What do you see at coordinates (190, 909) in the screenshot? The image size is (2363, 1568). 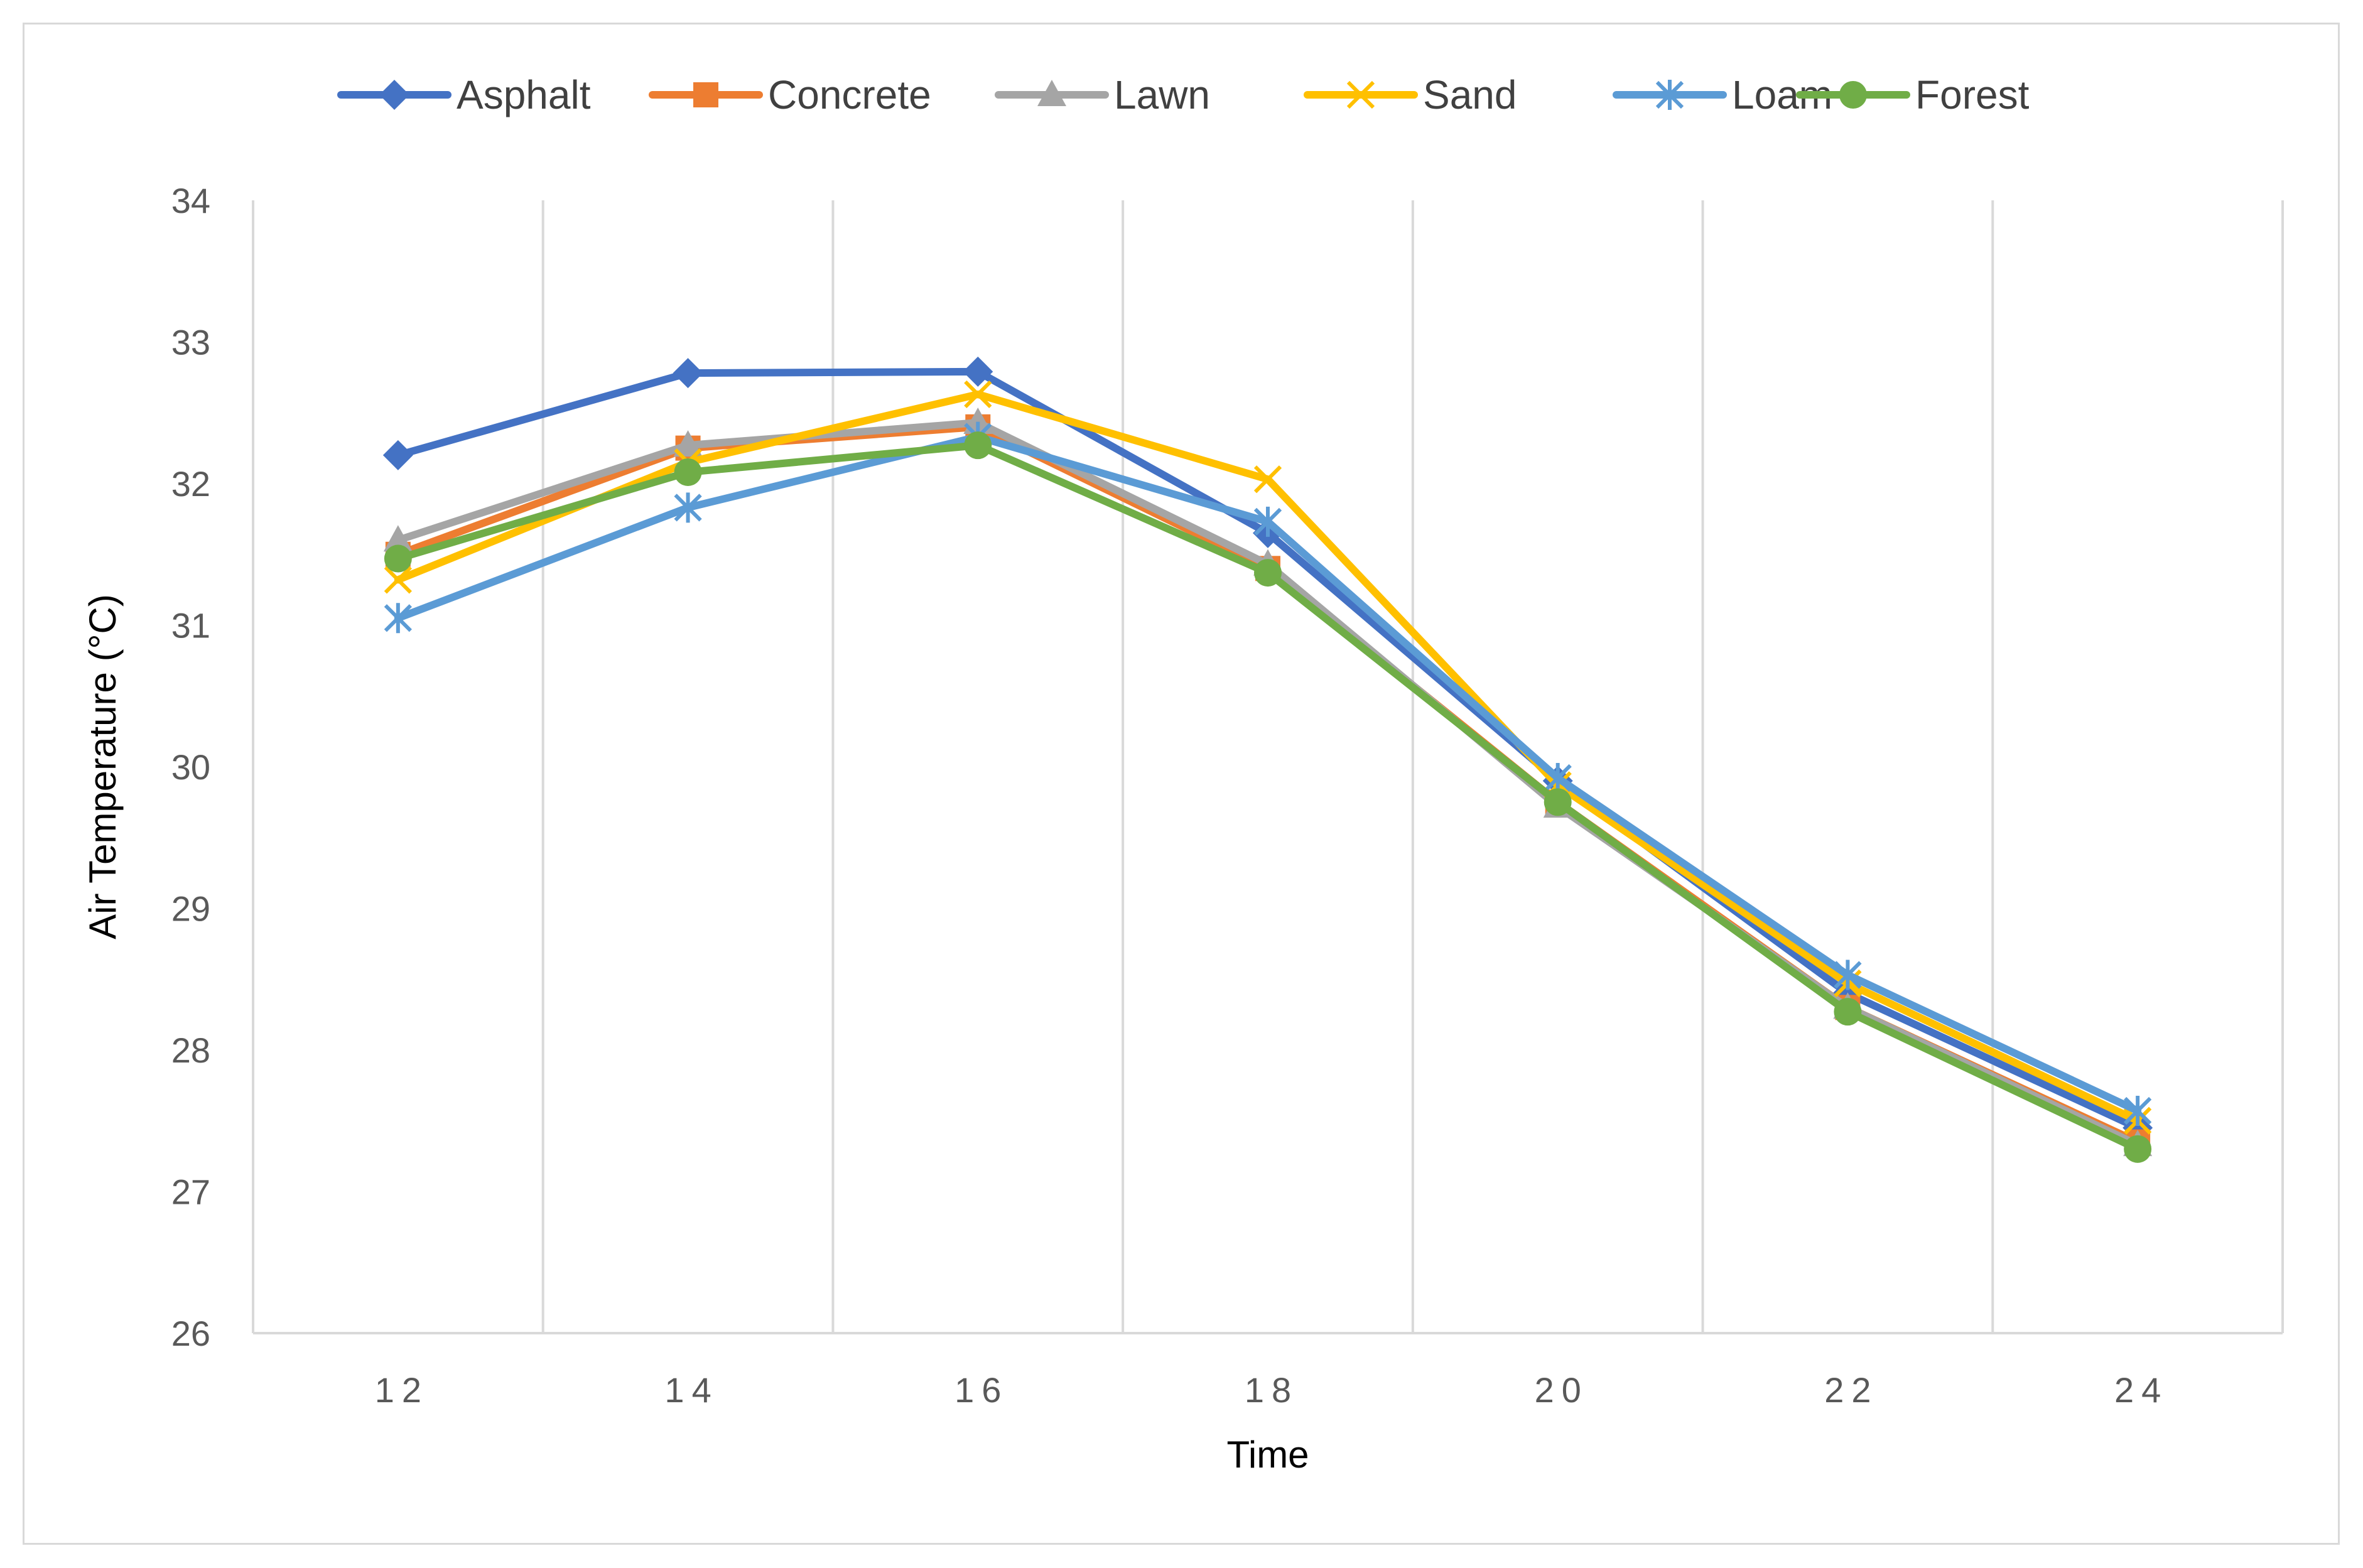 I see `y-tick-label: 29` at bounding box center [190, 909].